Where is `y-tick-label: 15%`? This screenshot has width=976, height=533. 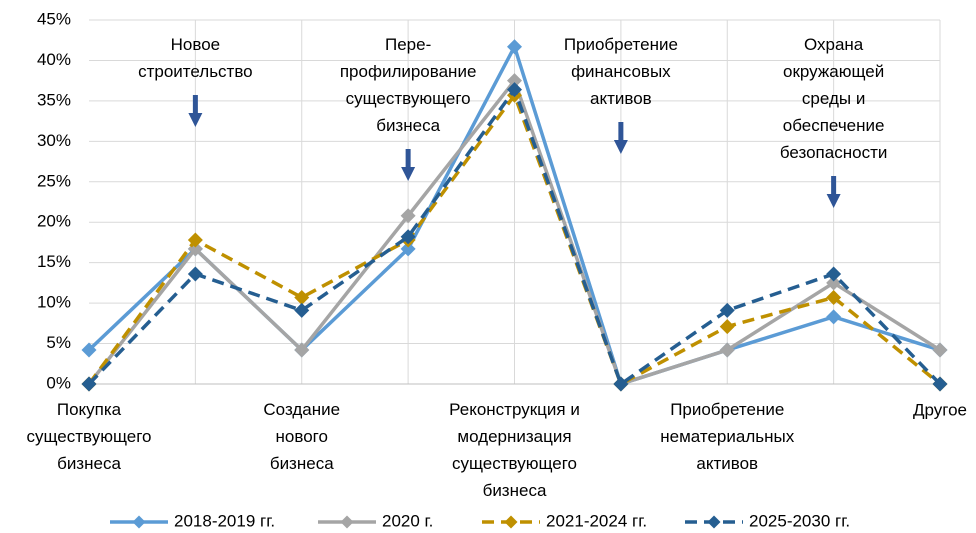
y-tick-label: 15% is located at coordinates (54, 261).